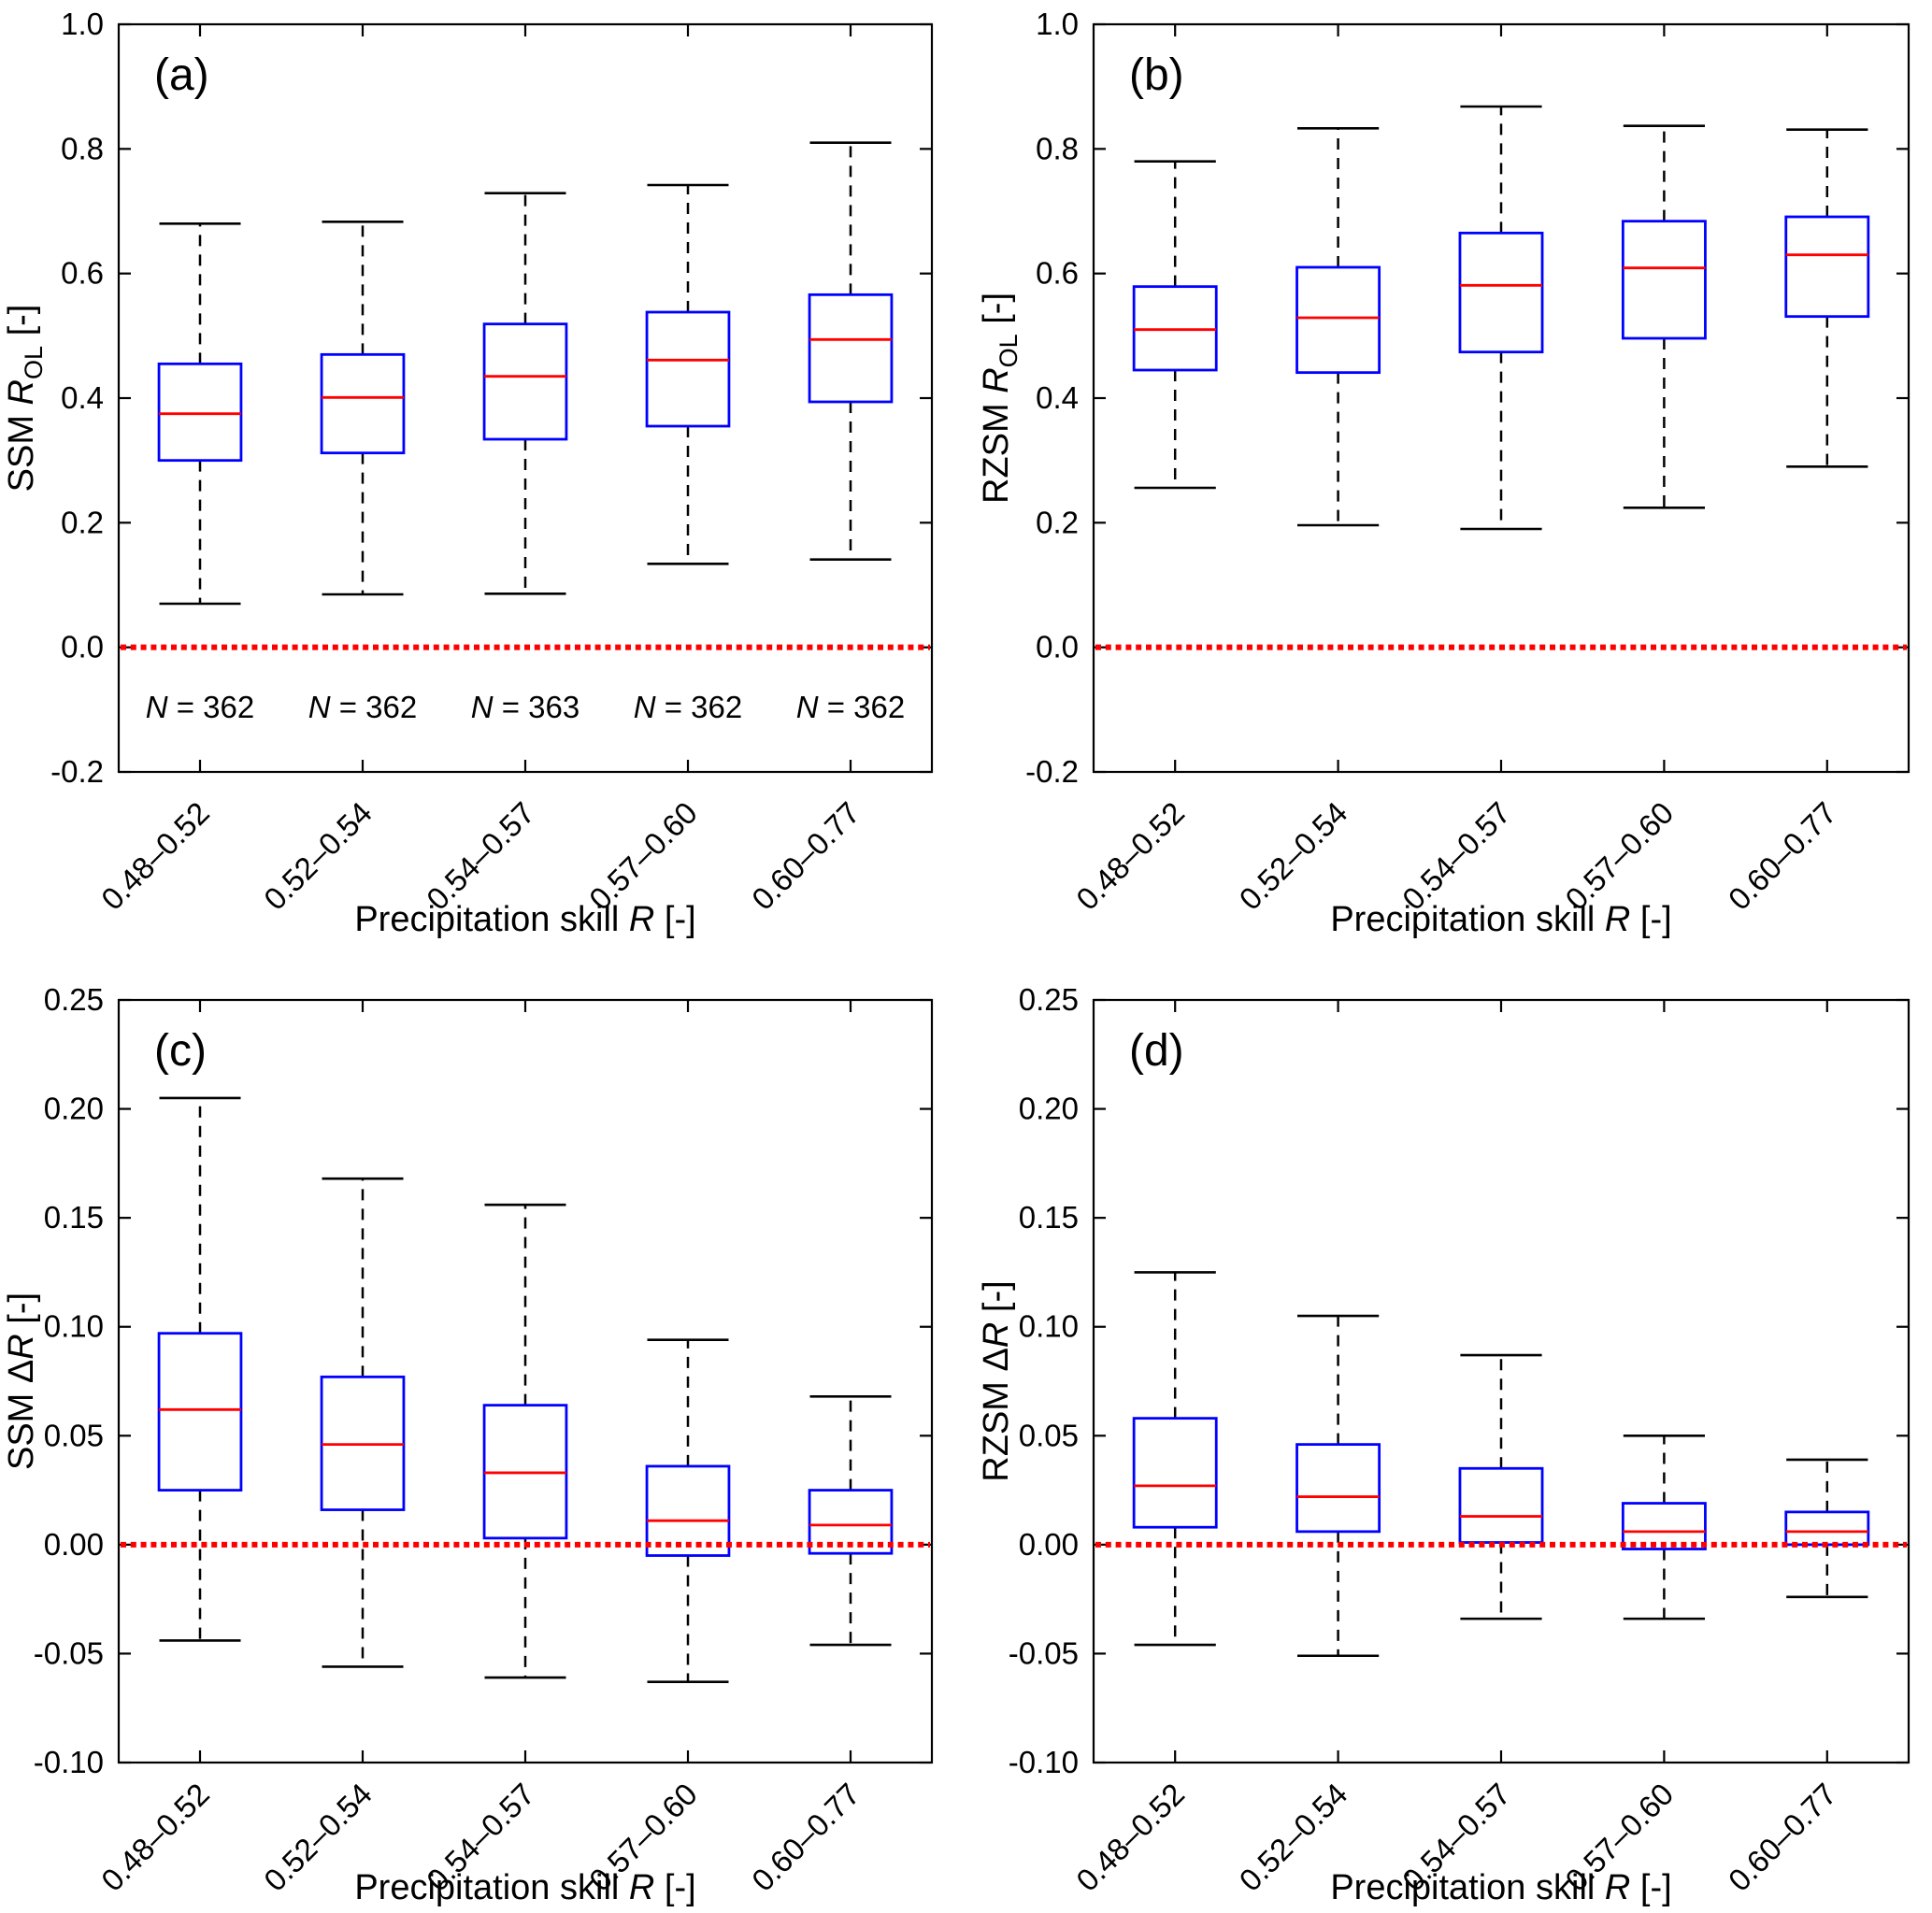  I want to click on sample-size-label: N = 363, so click(525, 707).